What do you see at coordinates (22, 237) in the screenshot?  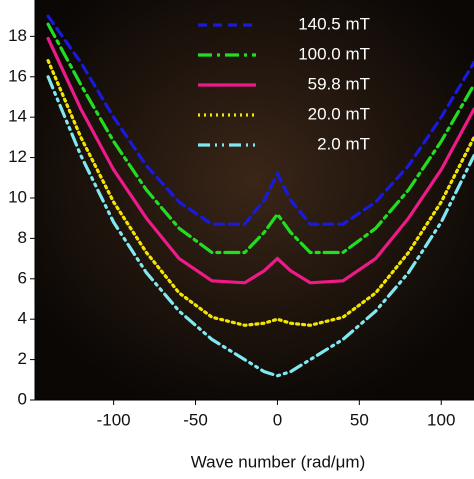 I see `y-tick-label: 8` at bounding box center [22, 237].